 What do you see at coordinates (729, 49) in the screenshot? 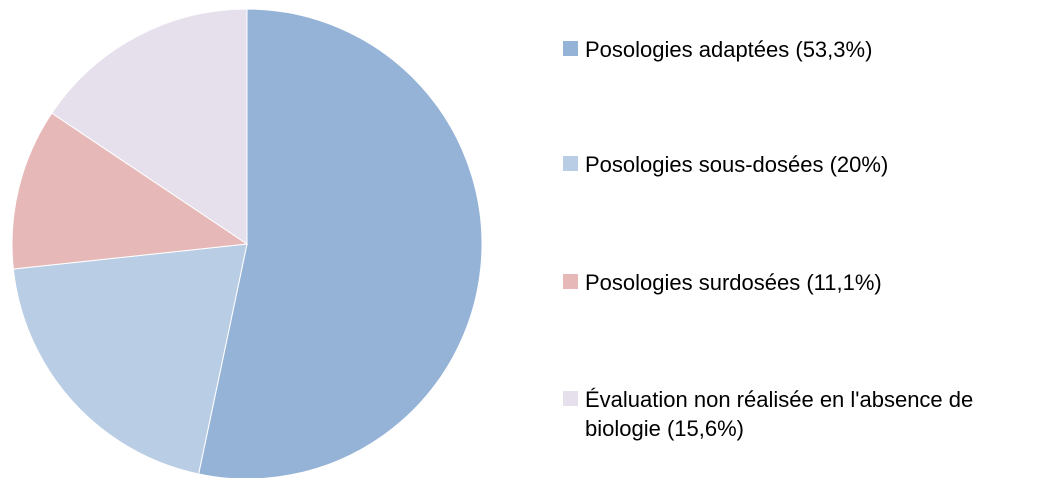
I see `legend-label: Posologies adaptées (53,3%)` at bounding box center [729, 49].